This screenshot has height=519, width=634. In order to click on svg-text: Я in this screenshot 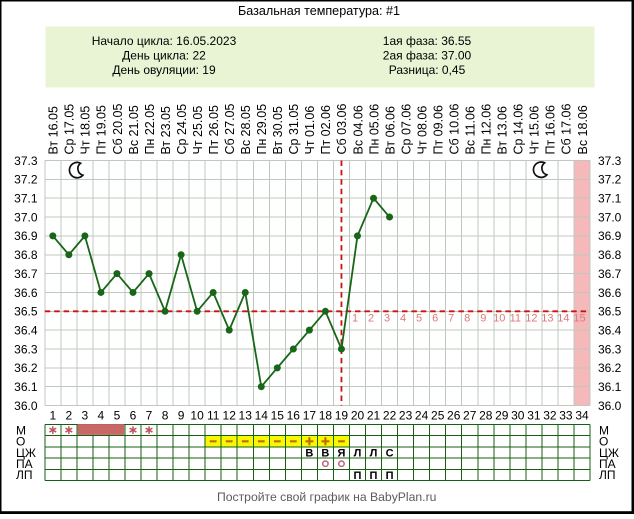, I will do `click(341, 454)`.